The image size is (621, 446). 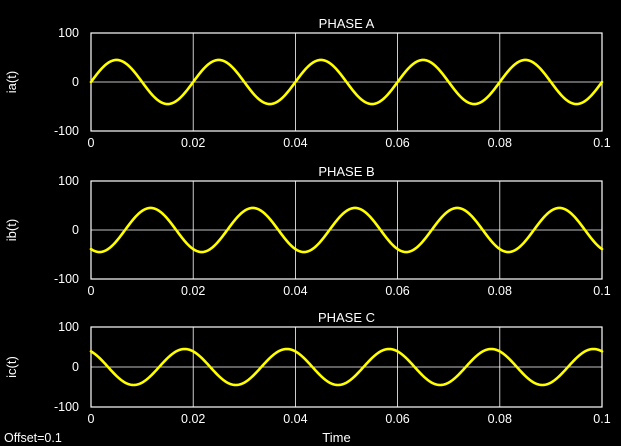 I want to click on y-axis-label: ic(t), so click(x=11, y=367).